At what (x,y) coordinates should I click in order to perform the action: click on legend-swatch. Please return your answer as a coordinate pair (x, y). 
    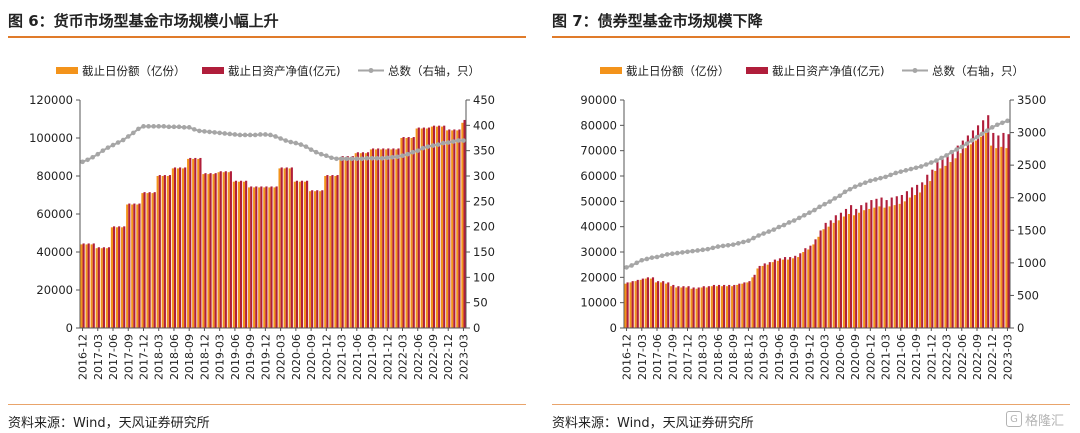
    Looking at the image, I should click on (757, 70).